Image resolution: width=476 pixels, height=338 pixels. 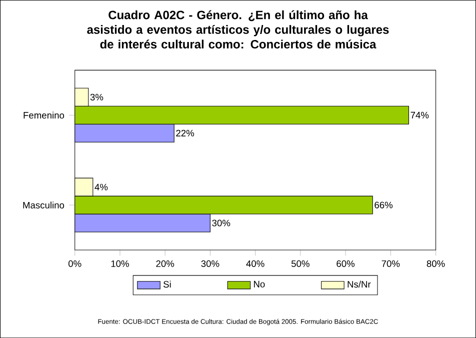 I want to click on data-label: 66%, so click(x=383, y=205).